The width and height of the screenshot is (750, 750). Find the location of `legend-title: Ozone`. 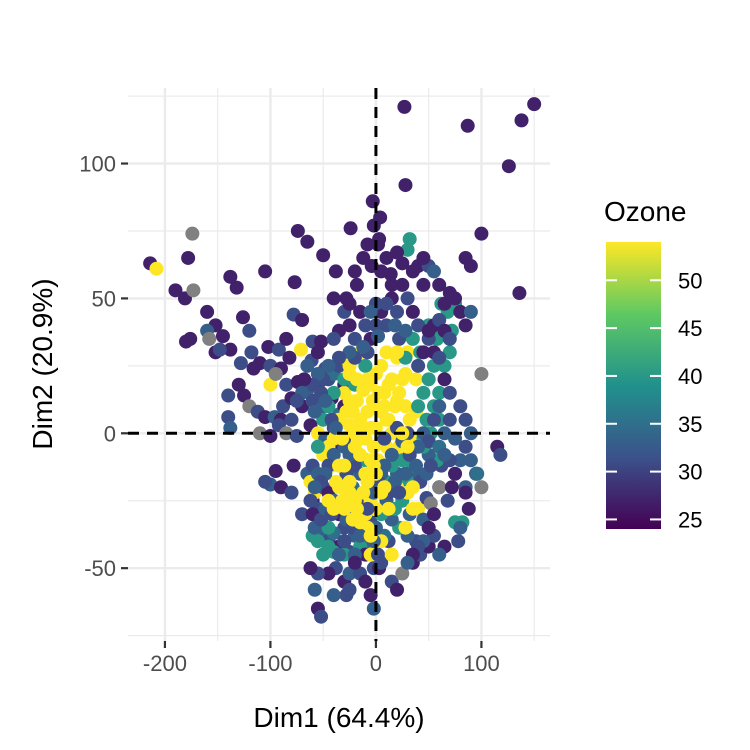

legend-title: Ozone is located at coordinates (645, 211).